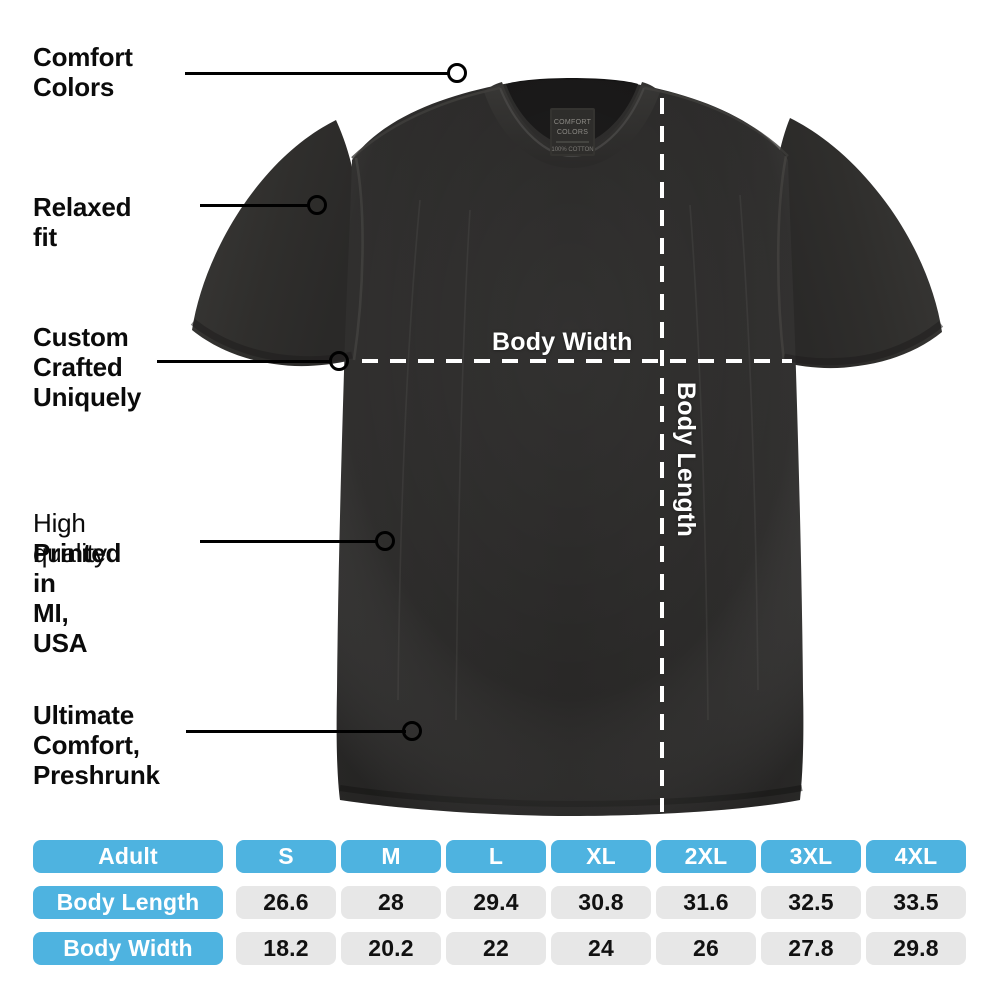 The width and height of the screenshot is (1000, 1000). Describe the element at coordinates (286, 856) in the screenshot. I see `size-header-s: S` at that location.